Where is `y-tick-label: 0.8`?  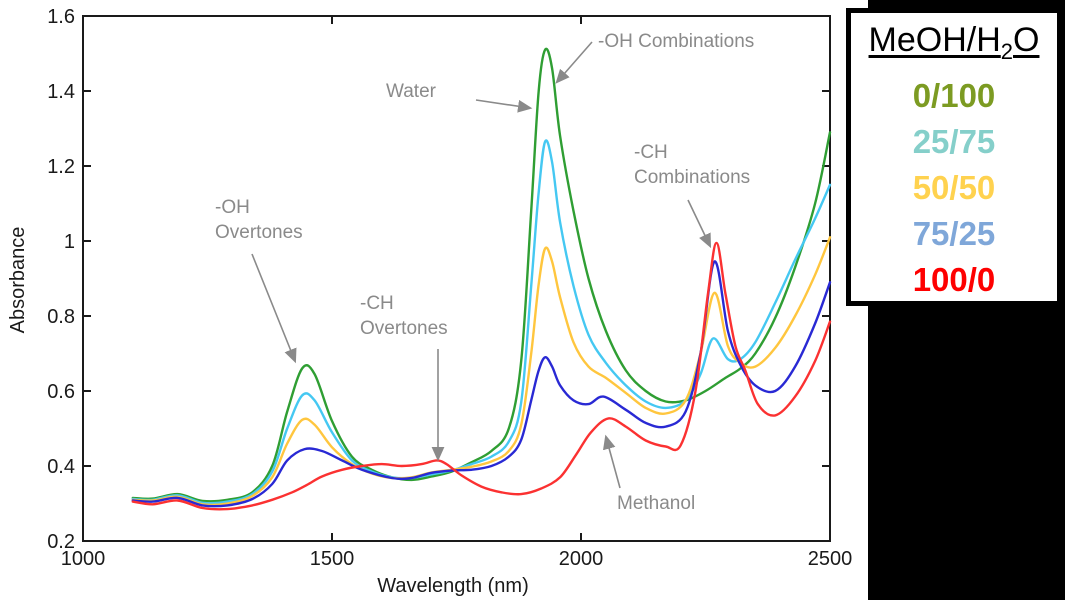 y-tick-label: 0.8 is located at coordinates (61, 317).